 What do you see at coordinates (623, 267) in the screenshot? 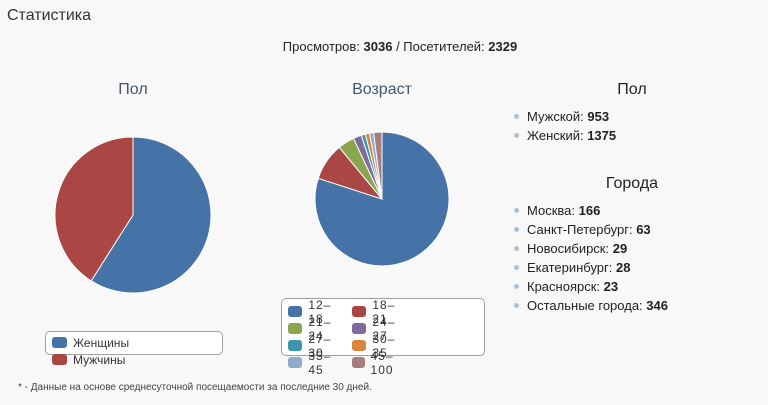
I see `item-value: 28` at bounding box center [623, 267].